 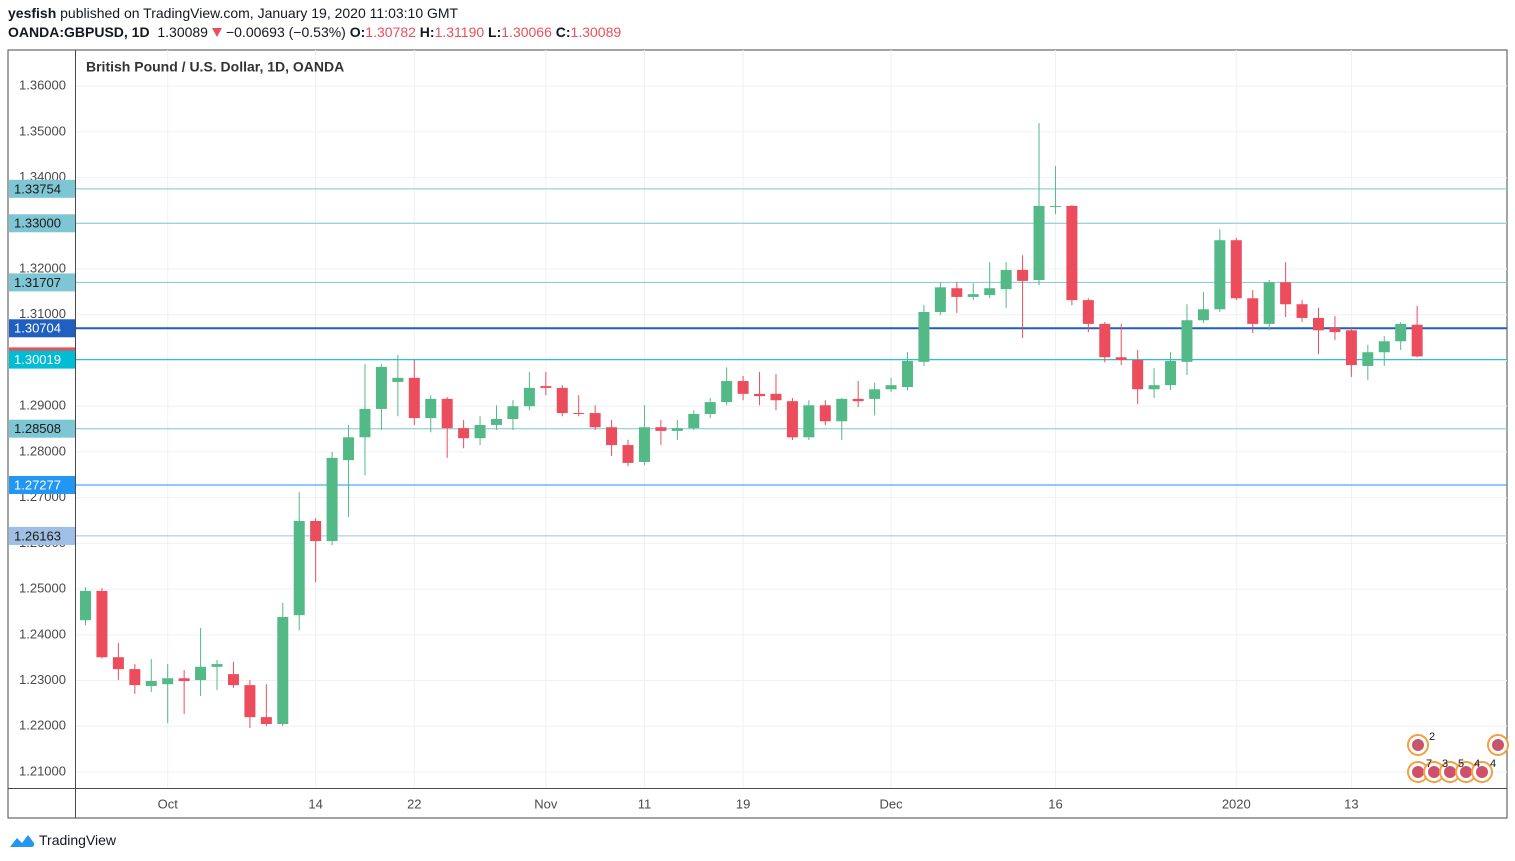 What do you see at coordinates (596, 32) in the screenshot?
I see `ohlc-value: 1.30089` at bounding box center [596, 32].